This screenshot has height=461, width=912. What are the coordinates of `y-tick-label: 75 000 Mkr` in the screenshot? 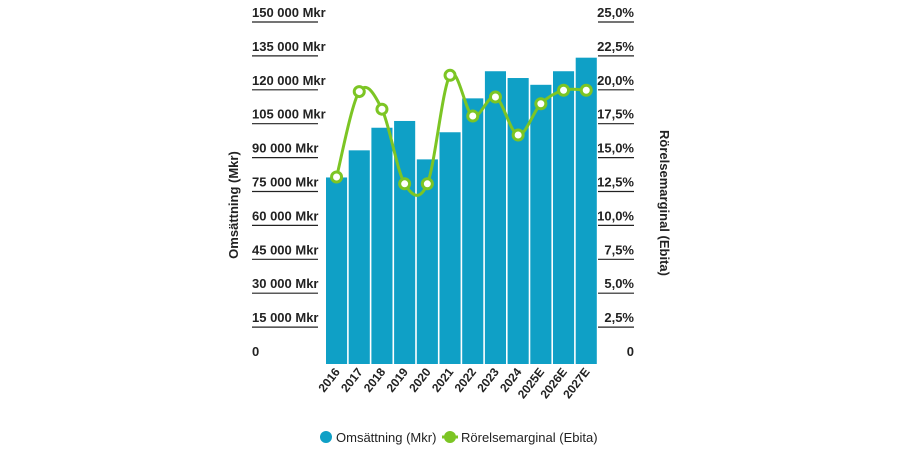 It's located at (285, 182).